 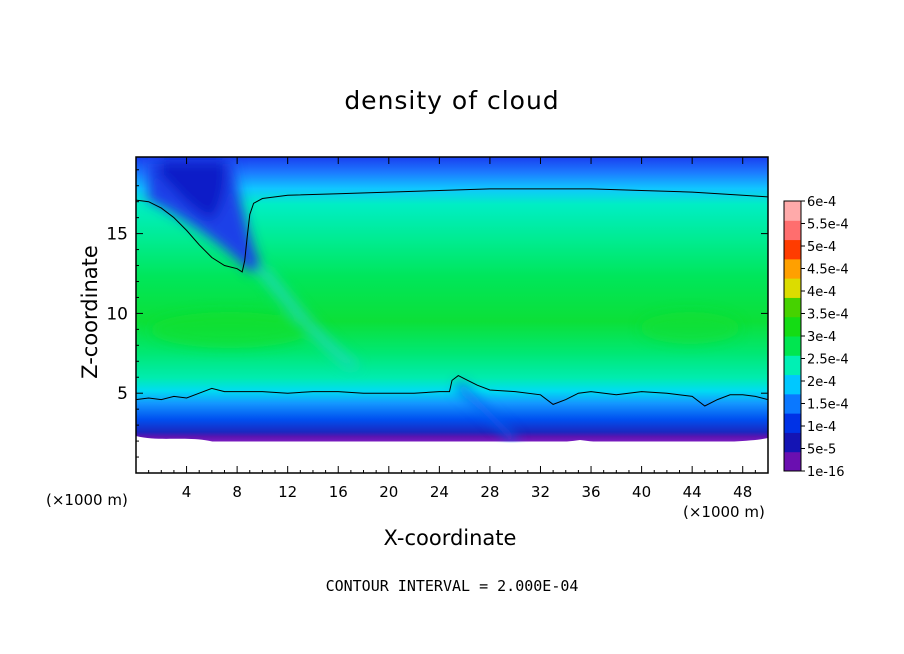 What do you see at coordinates (742, 492) in the screenshot?
I see `x-tick-label: 48` at bounding box center [742, 492].